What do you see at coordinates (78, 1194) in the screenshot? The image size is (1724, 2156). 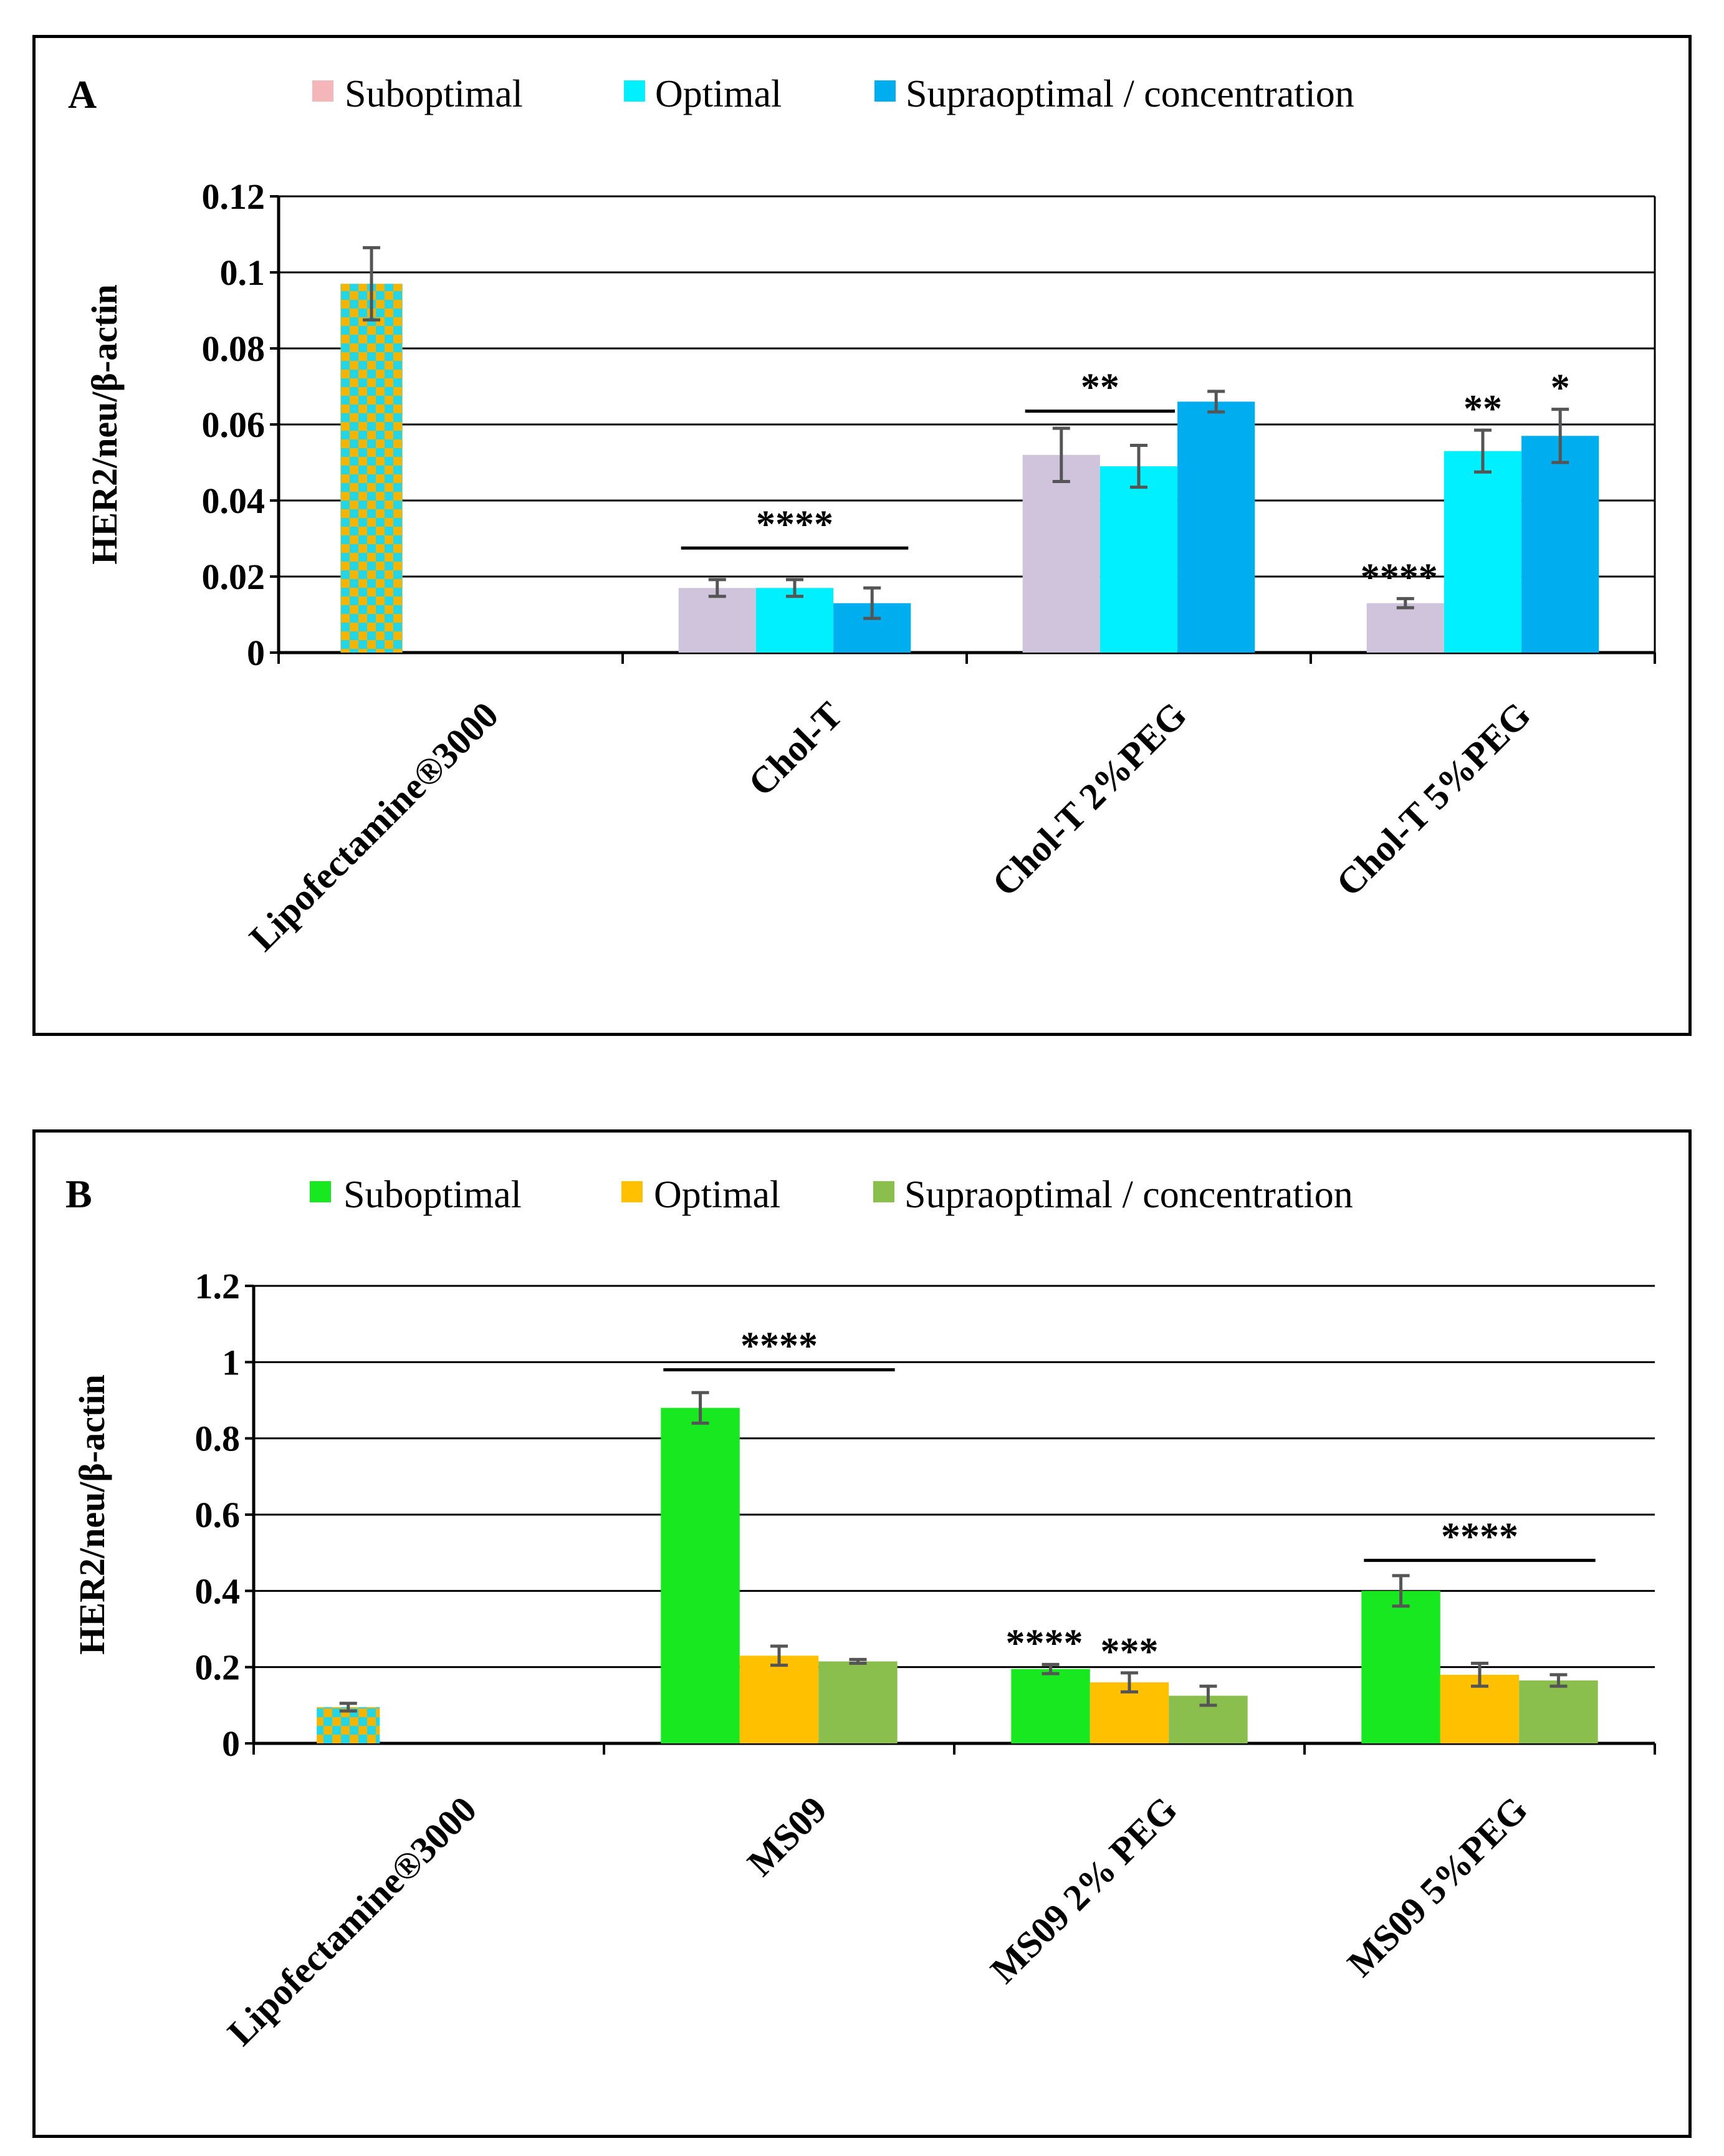 I see `panel-label: B` at bounding box center [78, 1194].